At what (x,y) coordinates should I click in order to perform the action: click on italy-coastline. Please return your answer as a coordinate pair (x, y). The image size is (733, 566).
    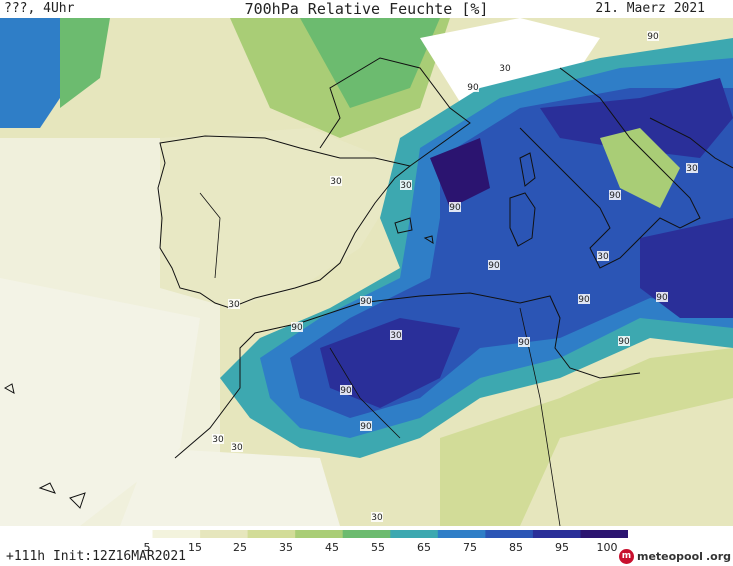
    Looking at the image, I should click on (610, 168).